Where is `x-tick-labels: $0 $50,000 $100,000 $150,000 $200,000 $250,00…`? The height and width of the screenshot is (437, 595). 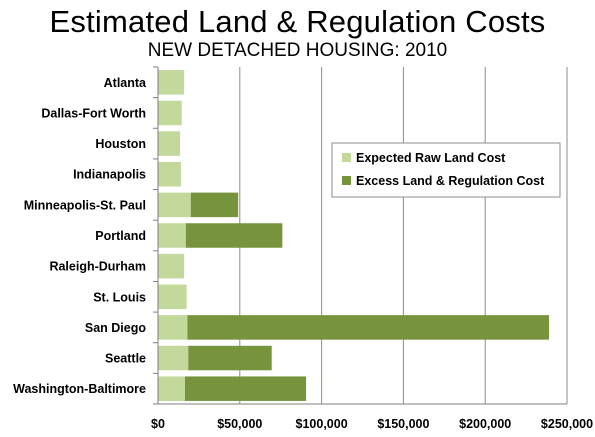 x-tick-labels: $0 $50,000 $100,000 $150,000 $200,000 $250,00… is located at coordinates (372, 424).